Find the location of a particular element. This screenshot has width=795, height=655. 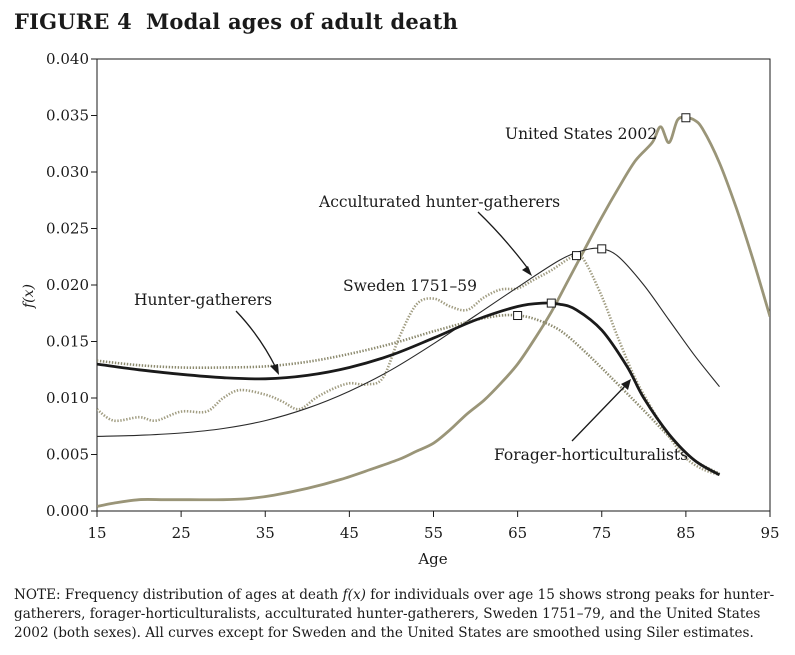

annotation-sweden-1751-59: Sweden 1751–59 is located at coordinates (410, 286).